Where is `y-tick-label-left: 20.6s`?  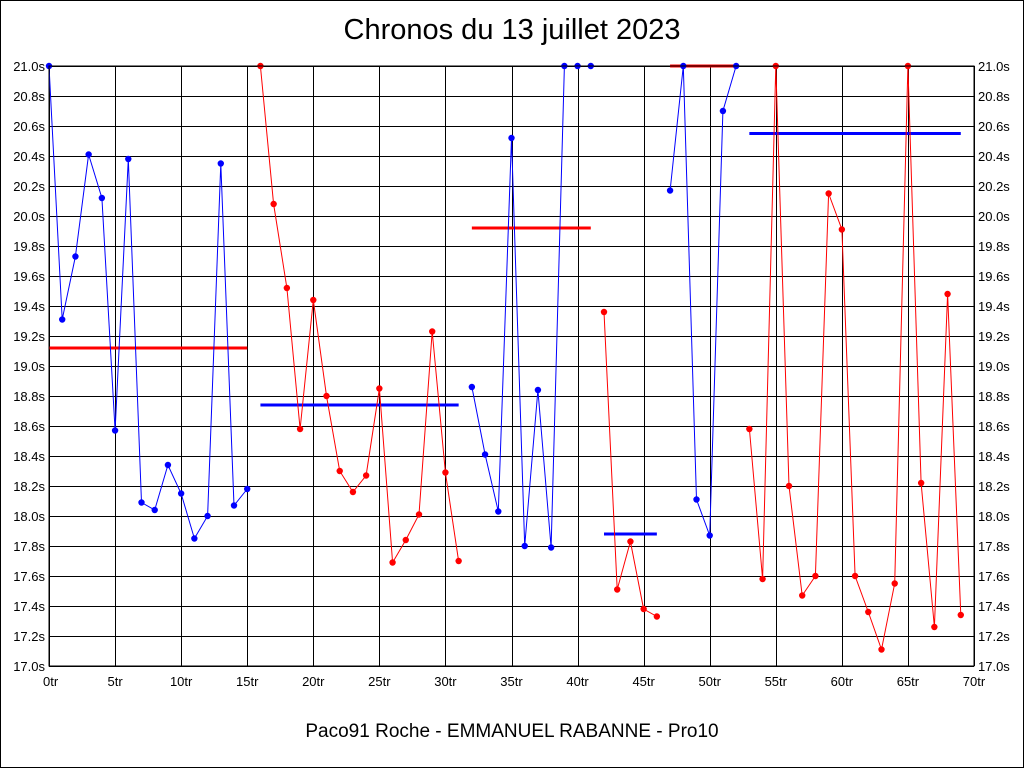 y-tick-label-left: 20.6s is located at coordinates (29, 126).